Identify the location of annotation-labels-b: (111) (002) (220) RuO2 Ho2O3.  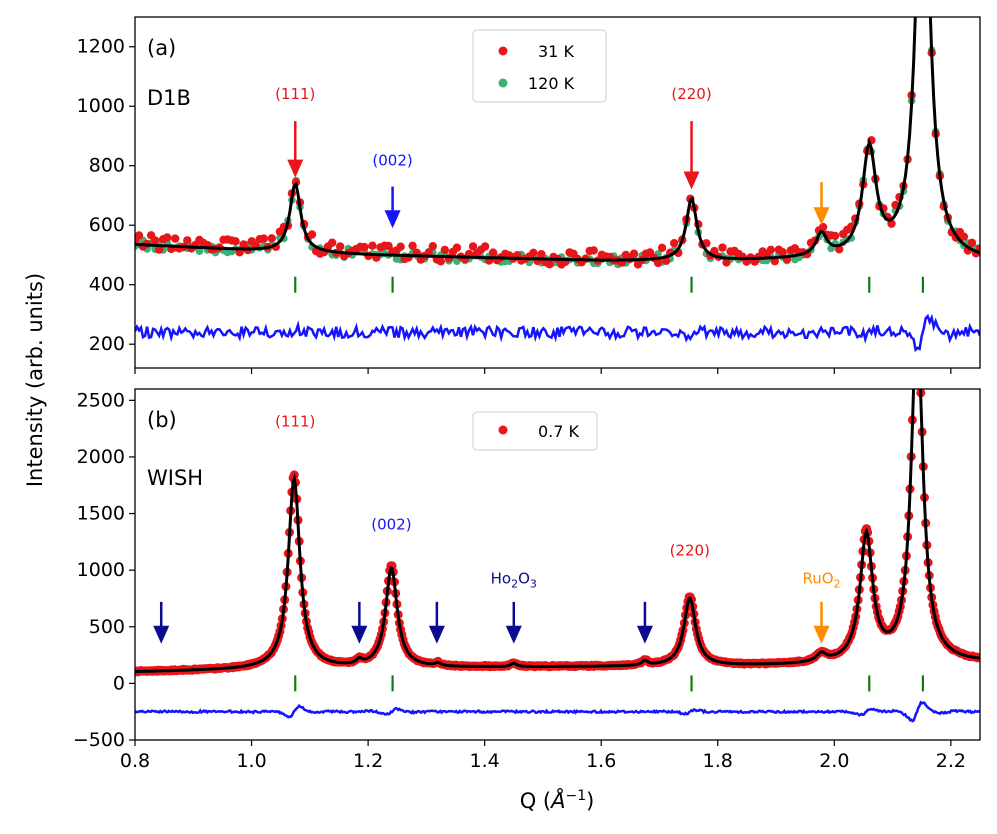
(557, 501).